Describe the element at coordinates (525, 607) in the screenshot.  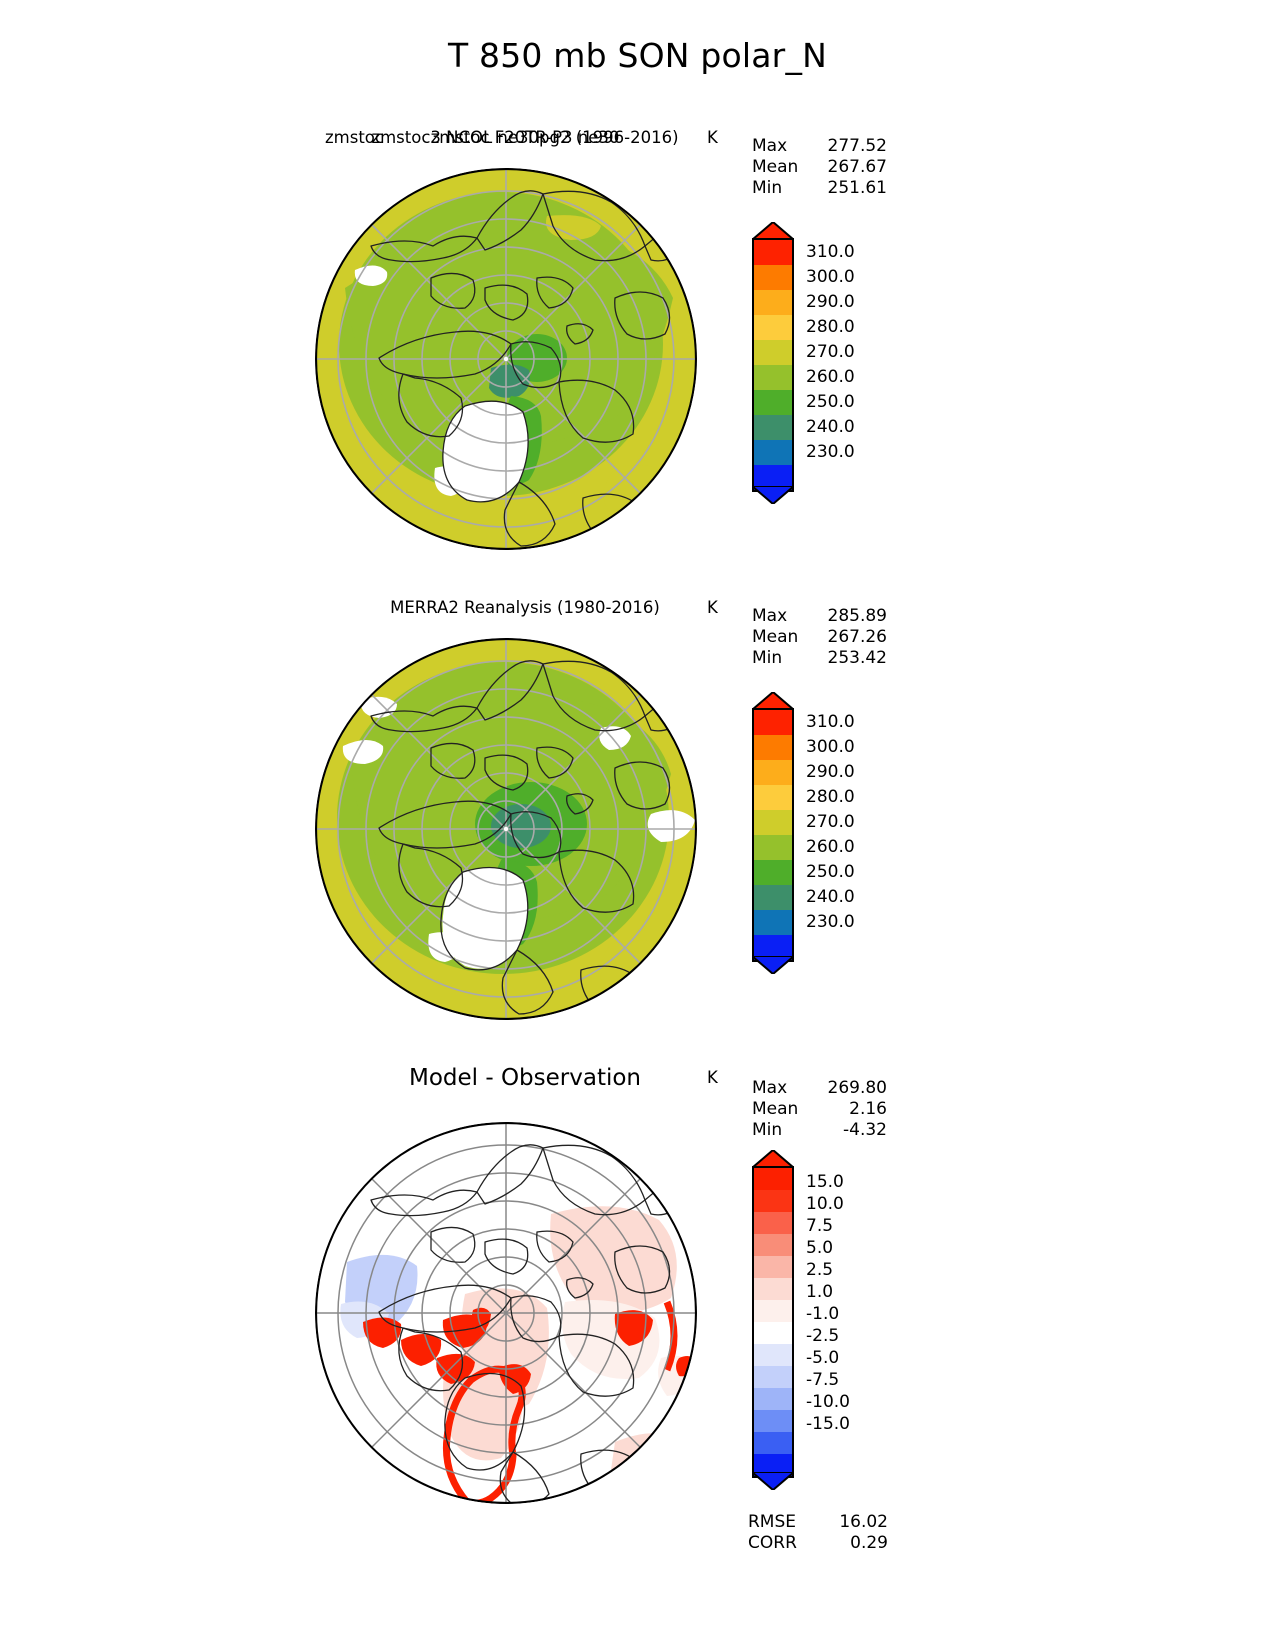
I see `panel-observation-title: MERRA2 Reanalysis (1980-2016)` at that location.